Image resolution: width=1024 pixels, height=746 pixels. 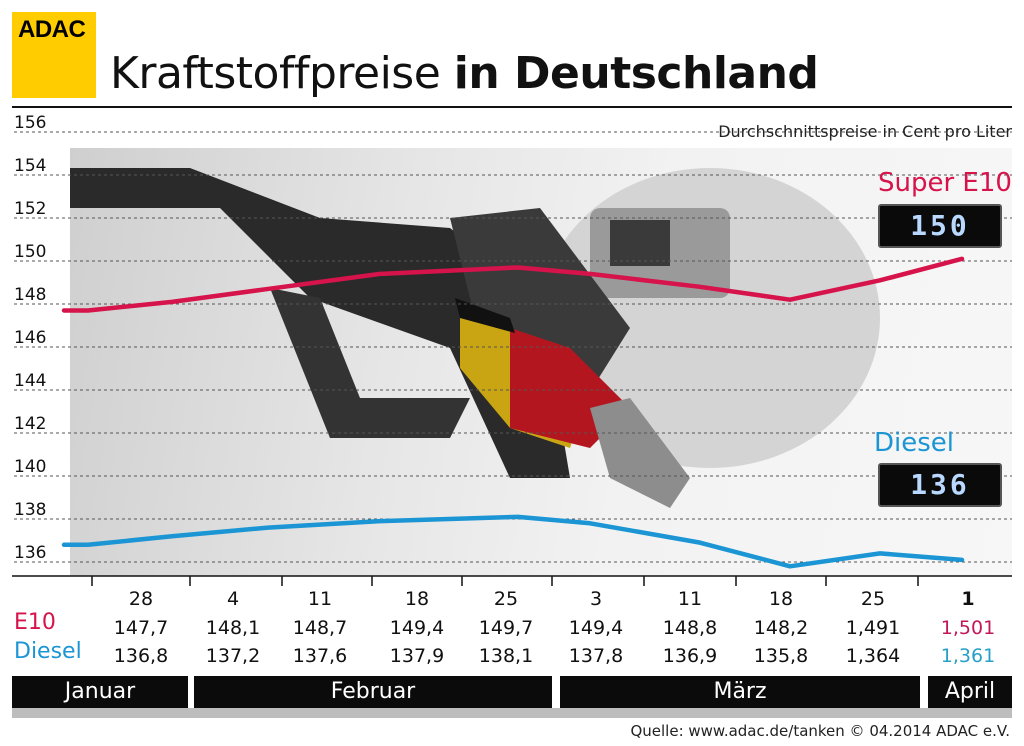 What do you see at coordinates (30, 467) in the screenshot?
I see `y-tick-label: 140` at bounding box center [30, 467].